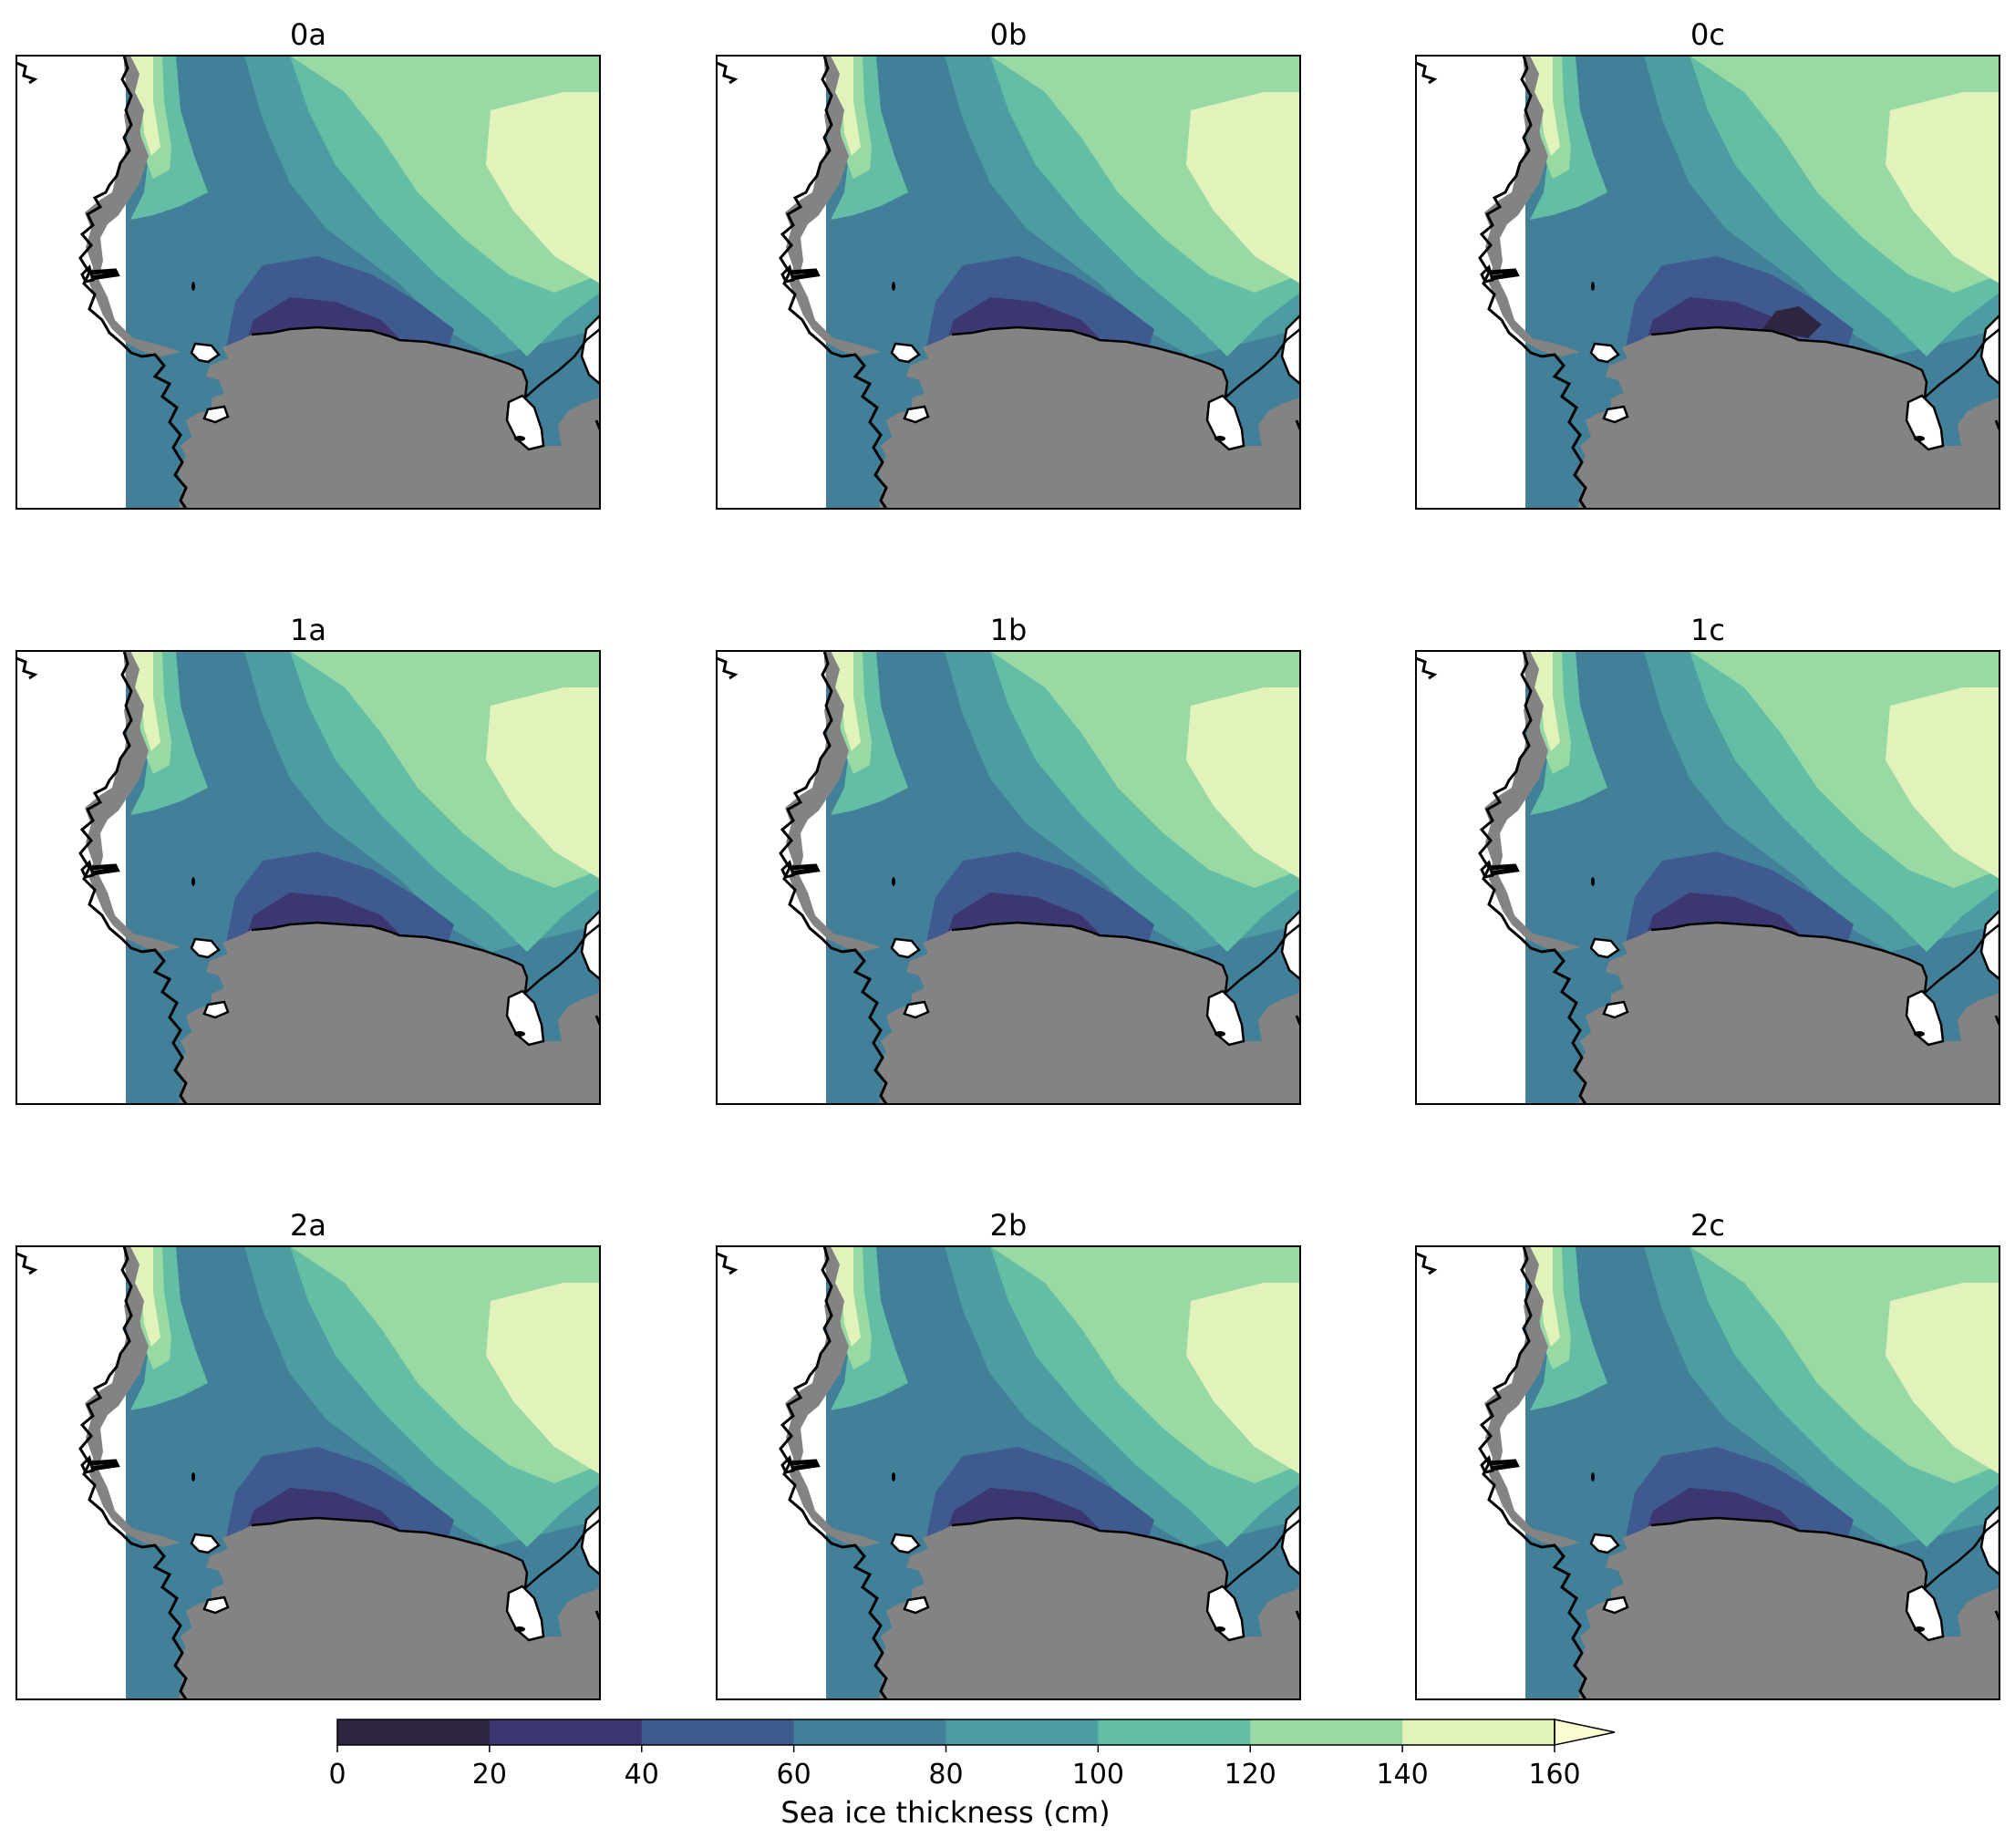 The image size is (2015, 1848). I want to click on colorbar-tick-label: 160, so click(1554, 1775).